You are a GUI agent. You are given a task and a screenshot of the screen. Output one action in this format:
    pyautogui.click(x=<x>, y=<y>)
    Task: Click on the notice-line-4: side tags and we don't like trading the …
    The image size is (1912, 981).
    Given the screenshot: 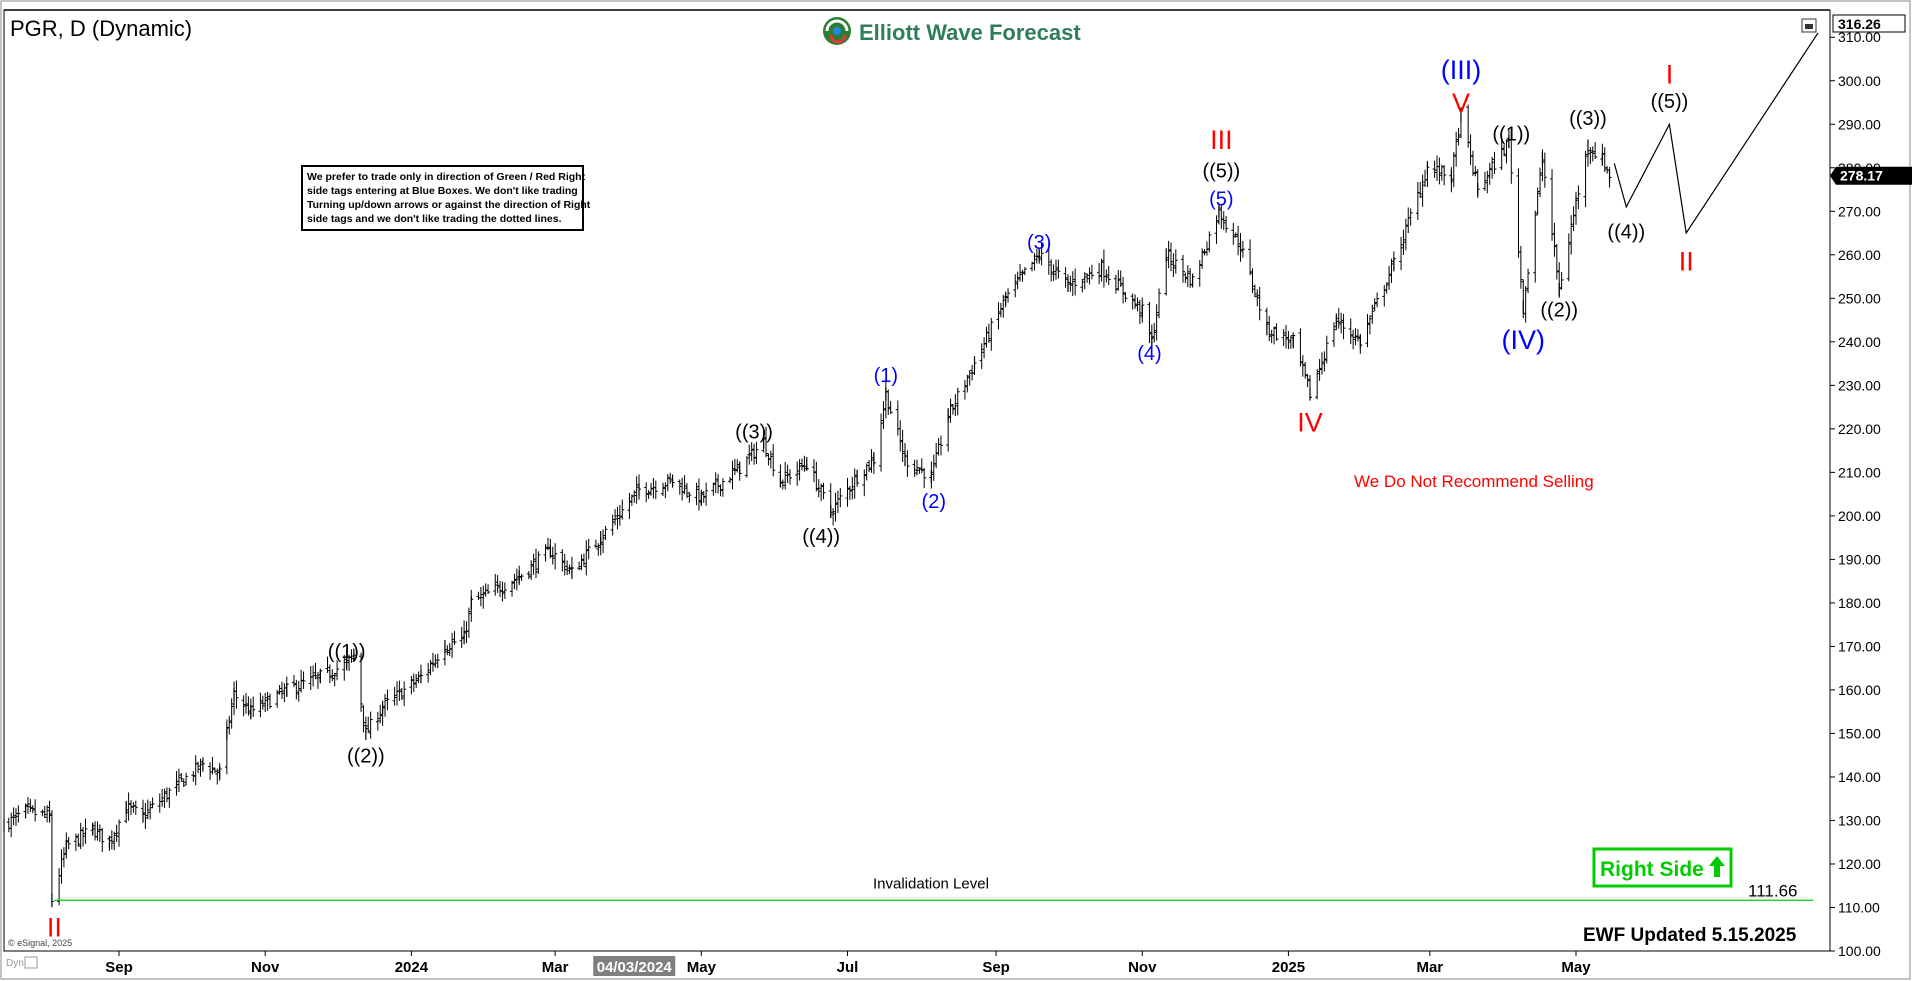 What is the action you would take?
    pyautogui.click(x=434, y=219)
    